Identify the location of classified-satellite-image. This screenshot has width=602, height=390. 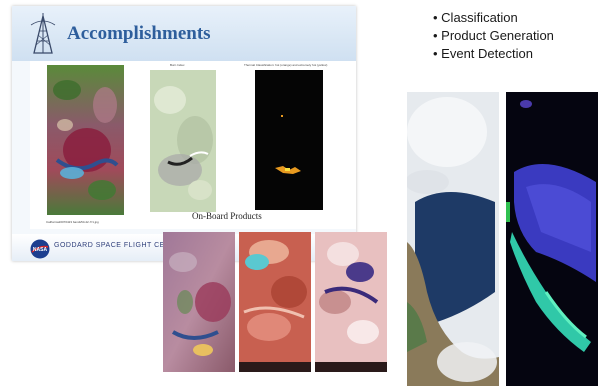
(552, 239).